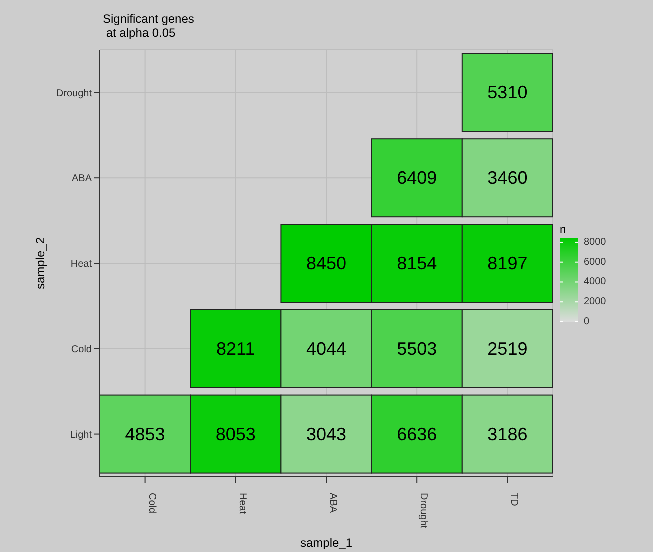 This screenshot has height=552, width=653. What do you see at coordinates (508, 348) in the screenshot?
I see `data-label: 2519` at bounding box center [508, 348].